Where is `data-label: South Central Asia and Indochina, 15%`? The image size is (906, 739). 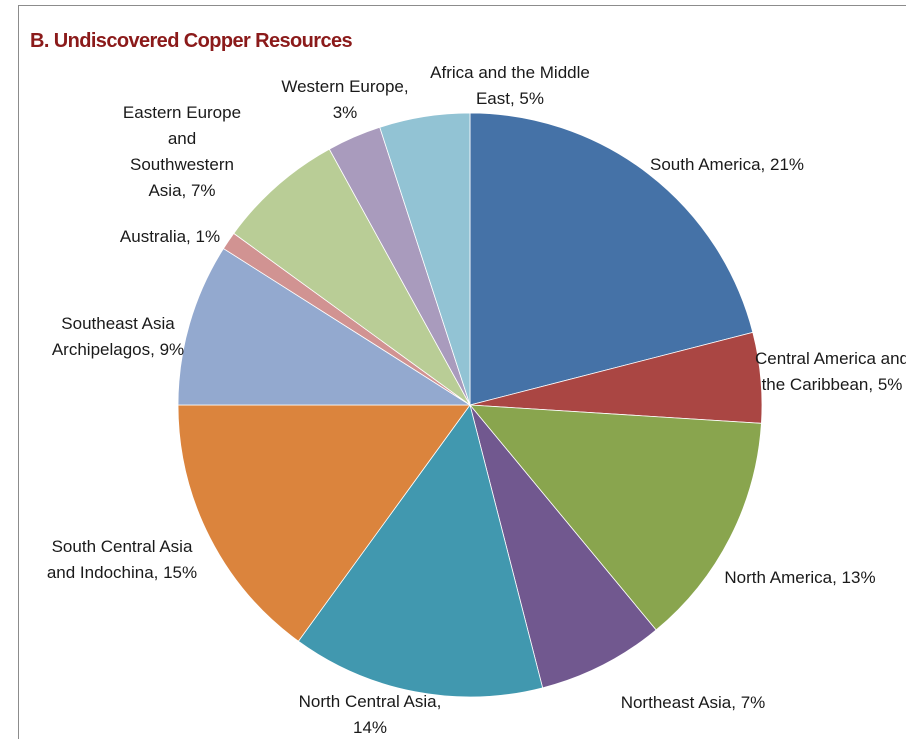 data-label: South Central Asia and Indochina, 15% is located at coordinates (122, 559).